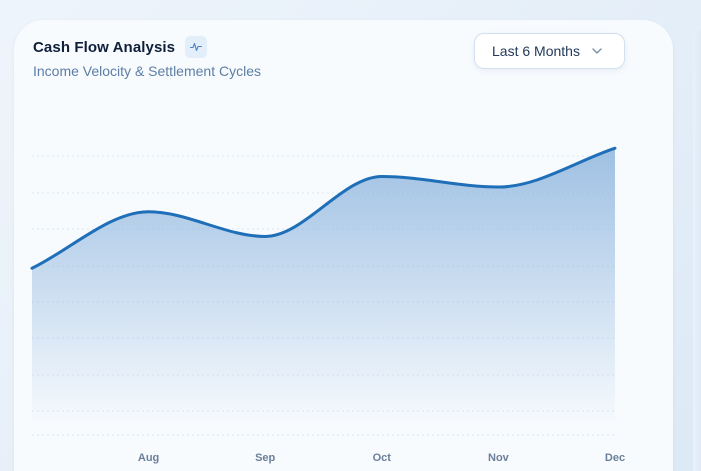  What do you see at coordinates (104, 47) in the screenshot?
I see `chart-title: Cash Flow Analysis` at bounding box center [104, 47].